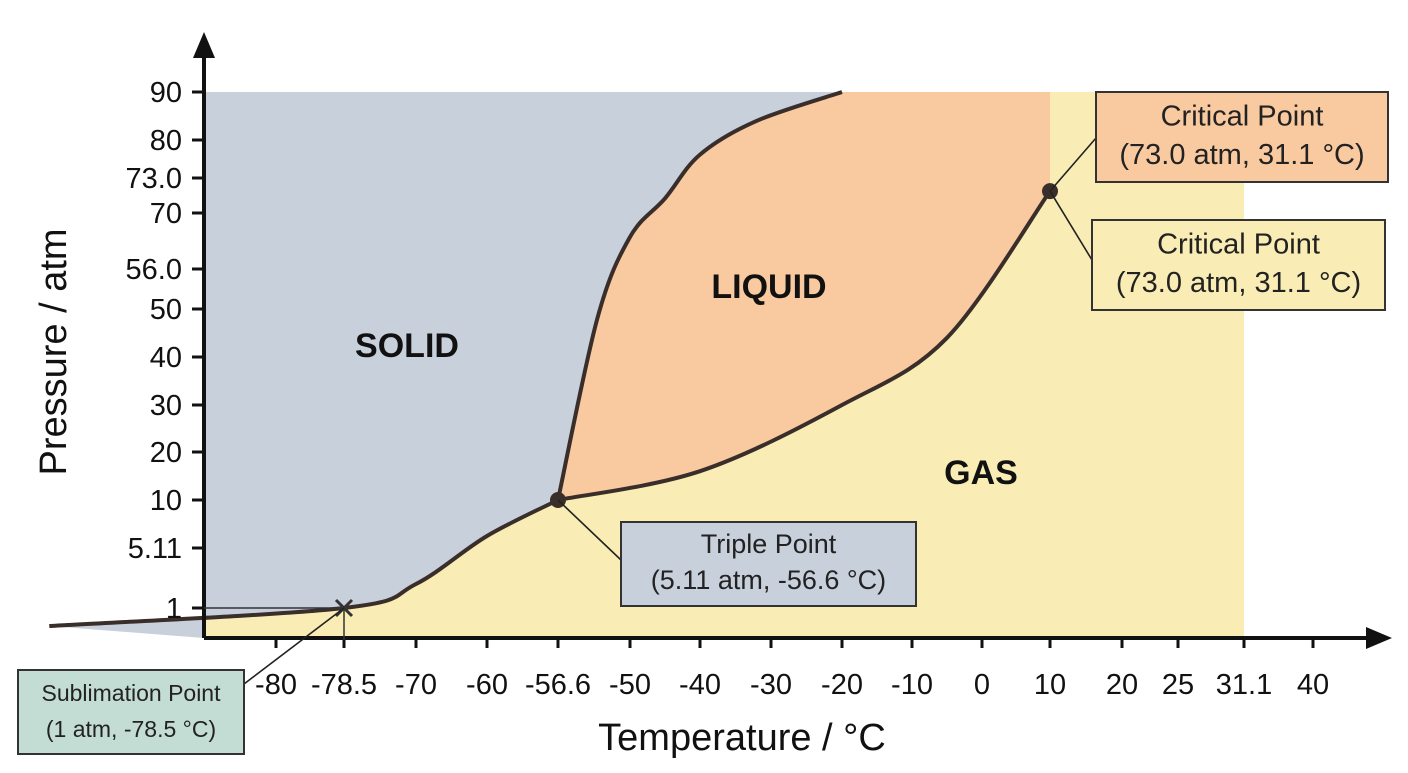 This screenshot has width=1408, height=773. I want to click on critical-point-orange-title: Critical Point, so click(1242, 116).